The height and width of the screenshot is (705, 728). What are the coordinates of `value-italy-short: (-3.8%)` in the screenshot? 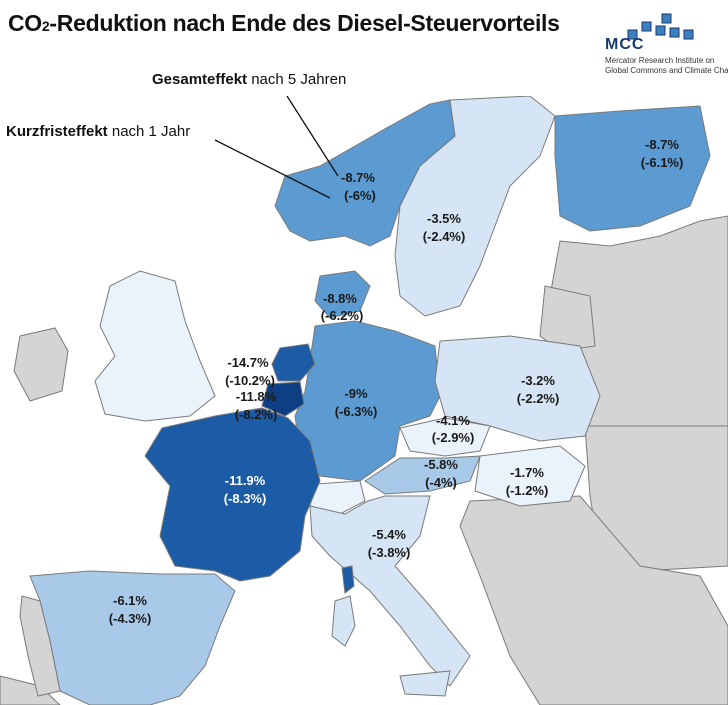 It's located at (389, 552).